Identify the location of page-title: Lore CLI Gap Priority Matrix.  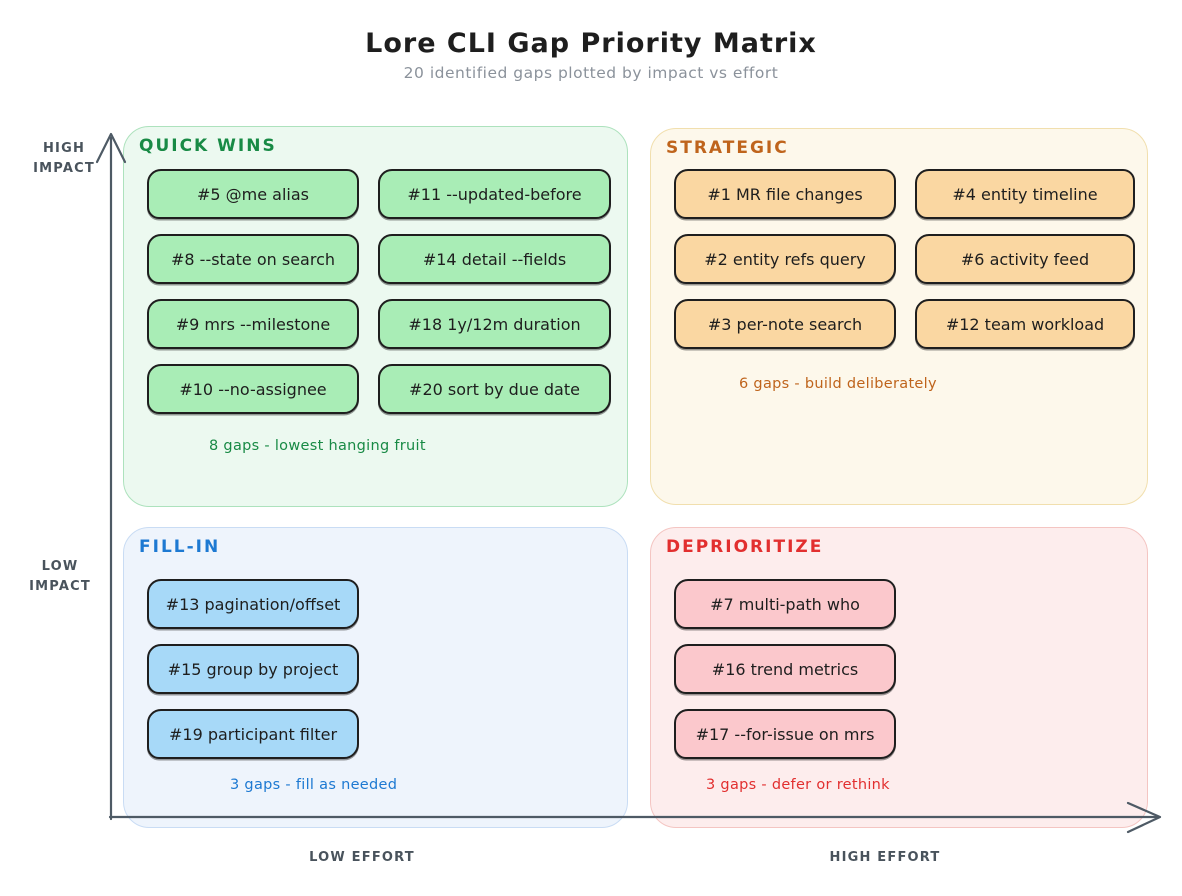
(591, 43).